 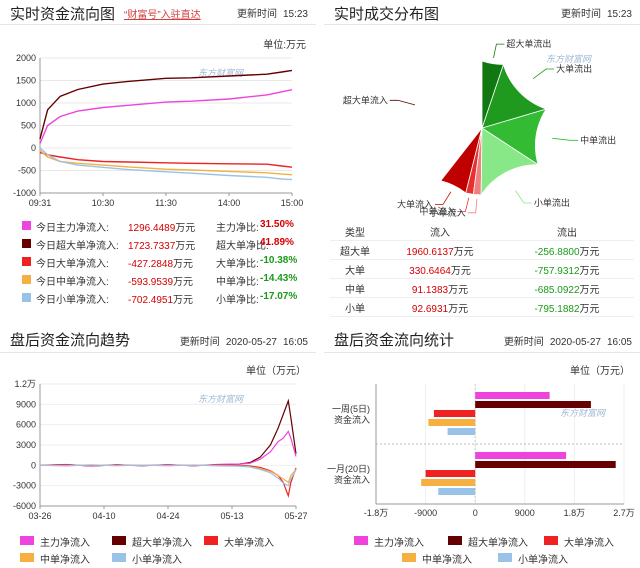 I want to click on category-label: 一周(5日), so click(x=351, y=409).